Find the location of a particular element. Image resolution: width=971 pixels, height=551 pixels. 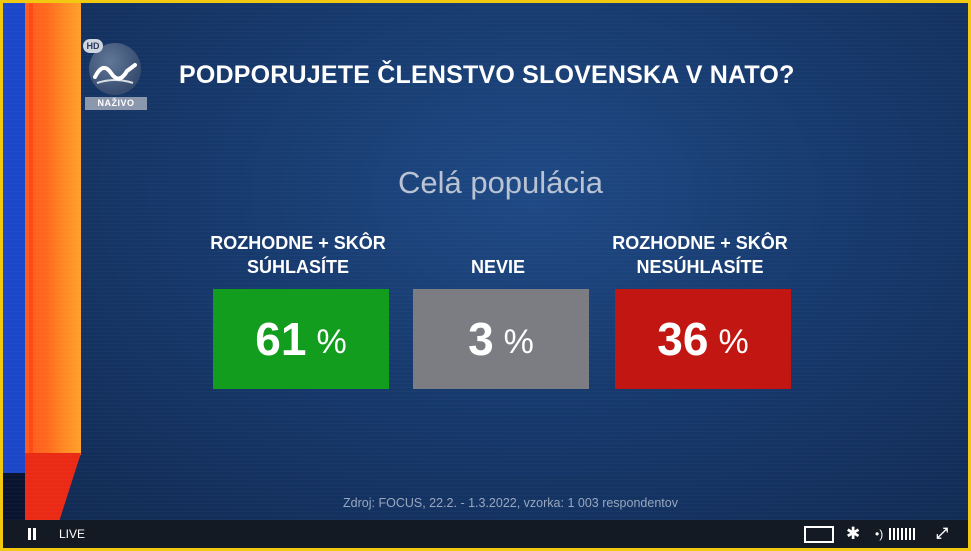

volume-level-bars is located at coordinates (902, 534).